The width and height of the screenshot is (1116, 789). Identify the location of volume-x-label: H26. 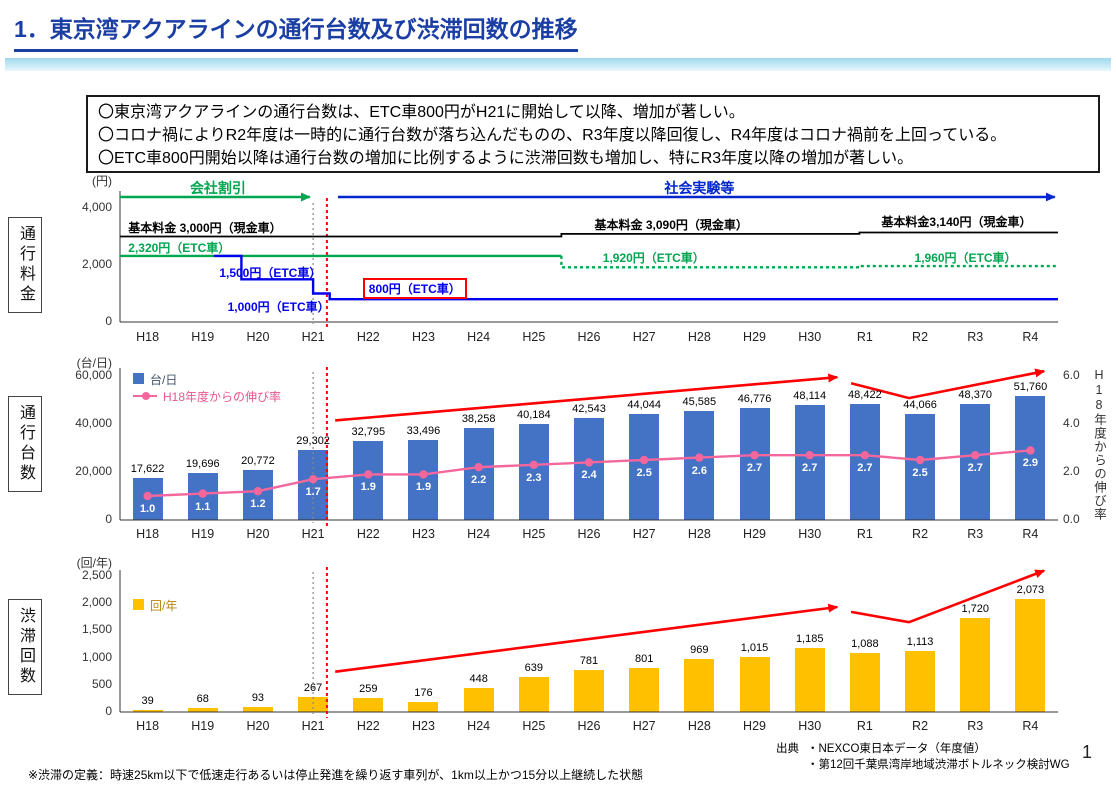
(589, 534).